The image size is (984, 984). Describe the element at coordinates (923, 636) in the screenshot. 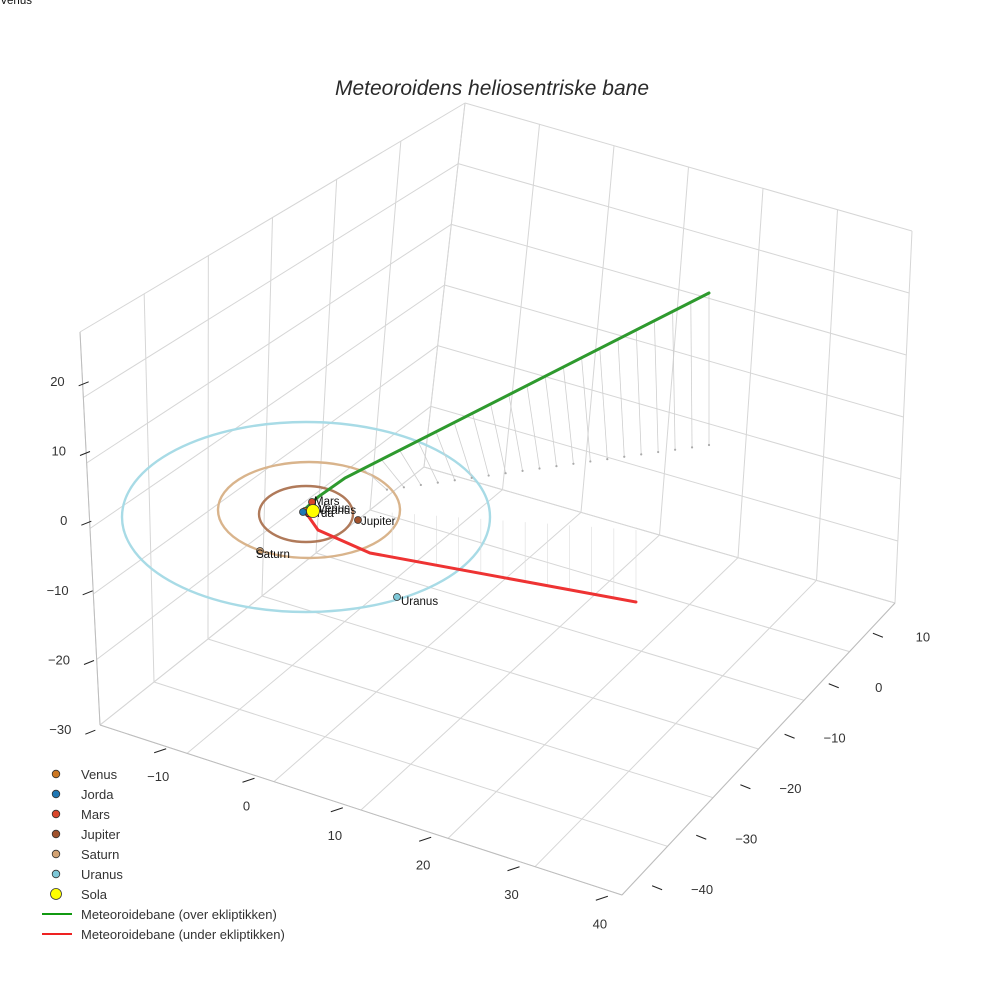

I see `y-tick-label: 10` at that location.